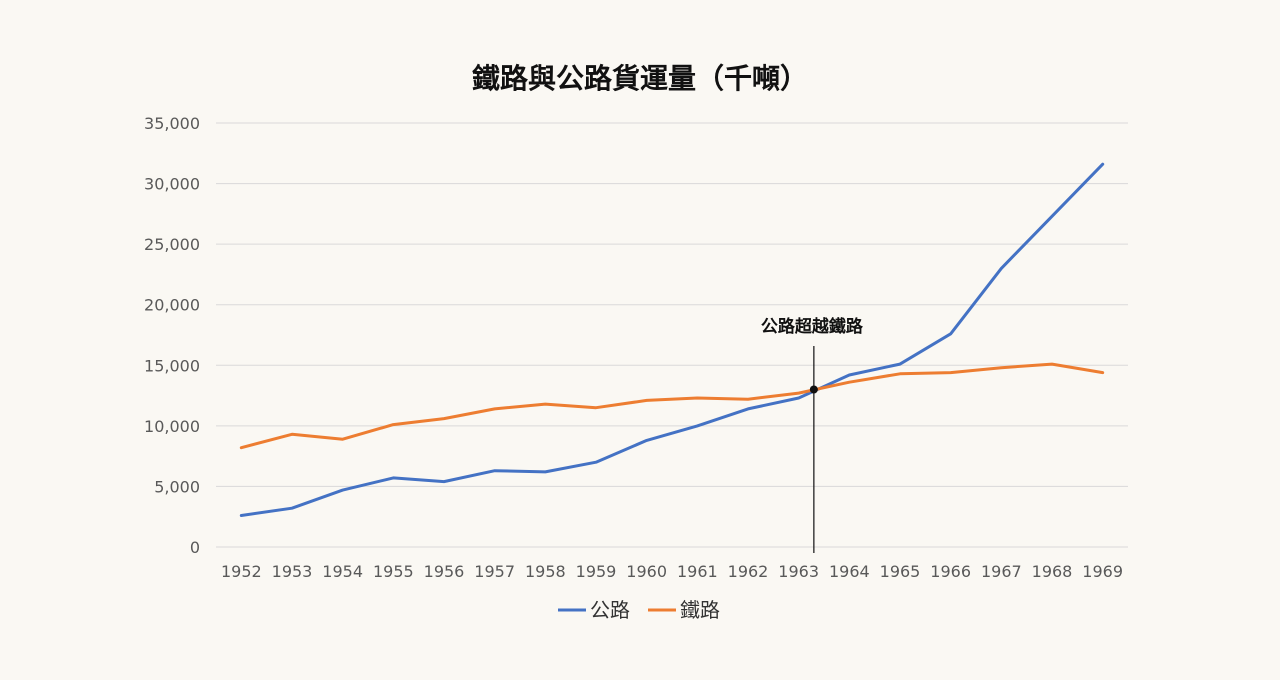 The height and width of the screenshot is (680, 1280). I want to click on x-tick-label: 1968, so click(1052, 571).